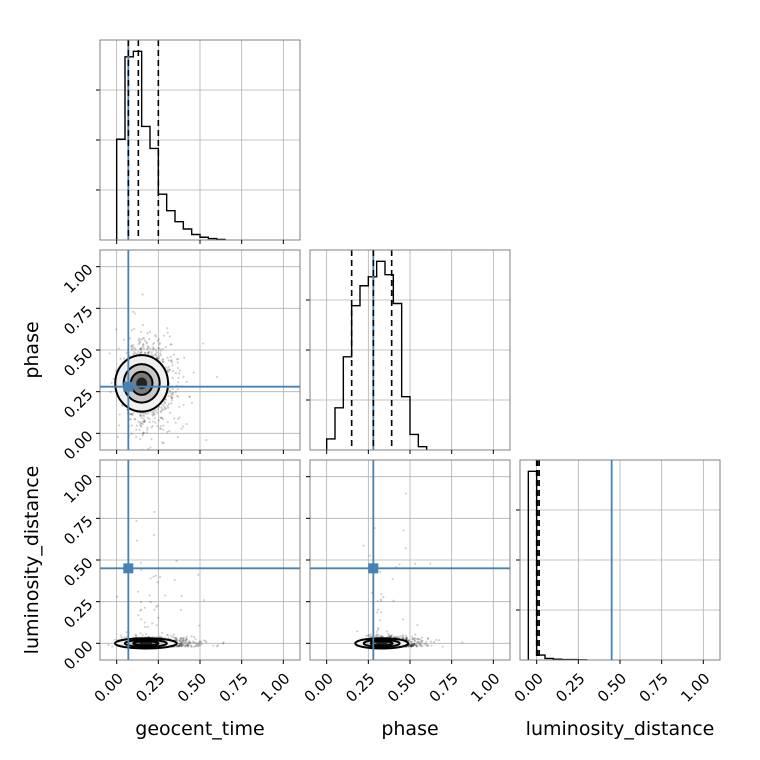 The image size is (760, 760). I want to click on ytick-label-luminosity_distance-2: 0.50, so click(78, 572).